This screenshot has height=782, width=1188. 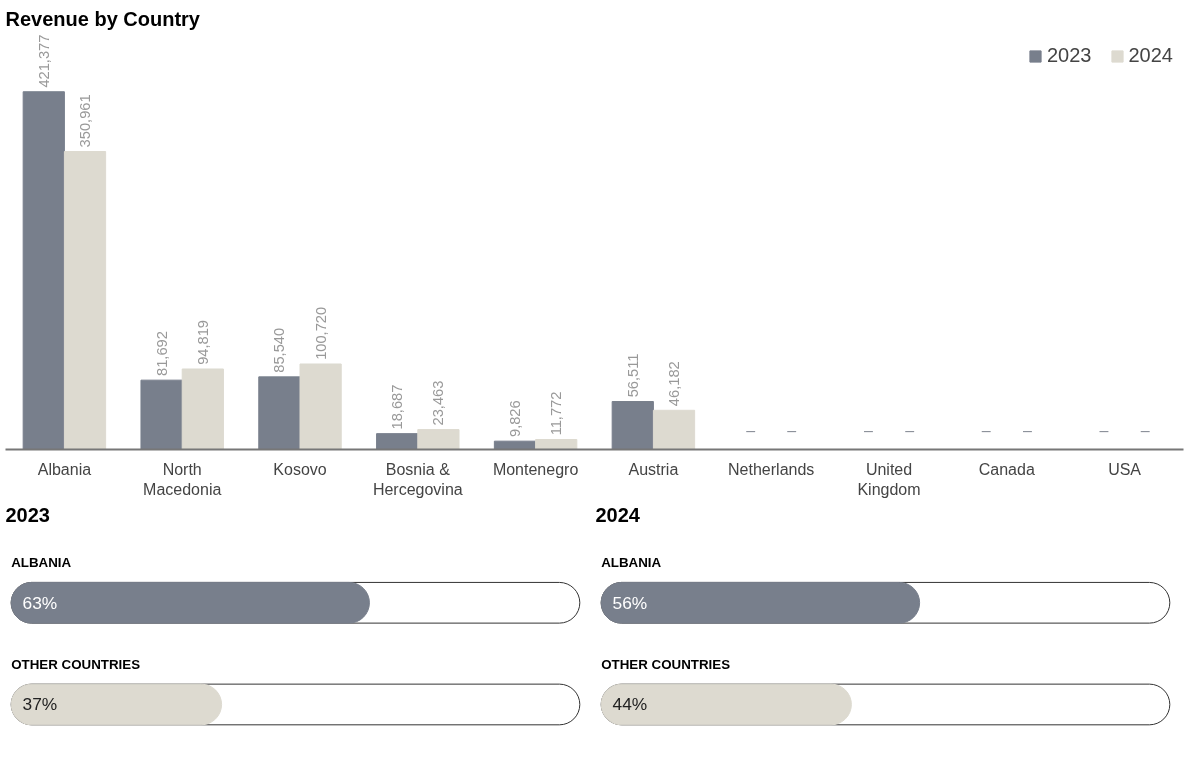 What do you see at coordinates (1150, 55) in the screenshot?
I see `legend-label: 2024` at bounding box center [1150, 55].